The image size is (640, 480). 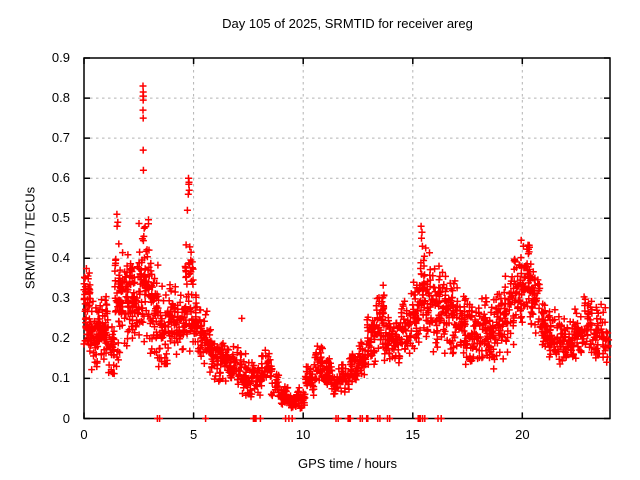 What do you see at coordinates (60, 218) in the screenshot?
I see `y-tick-label: 0.5` at bounding box center [60, 218].